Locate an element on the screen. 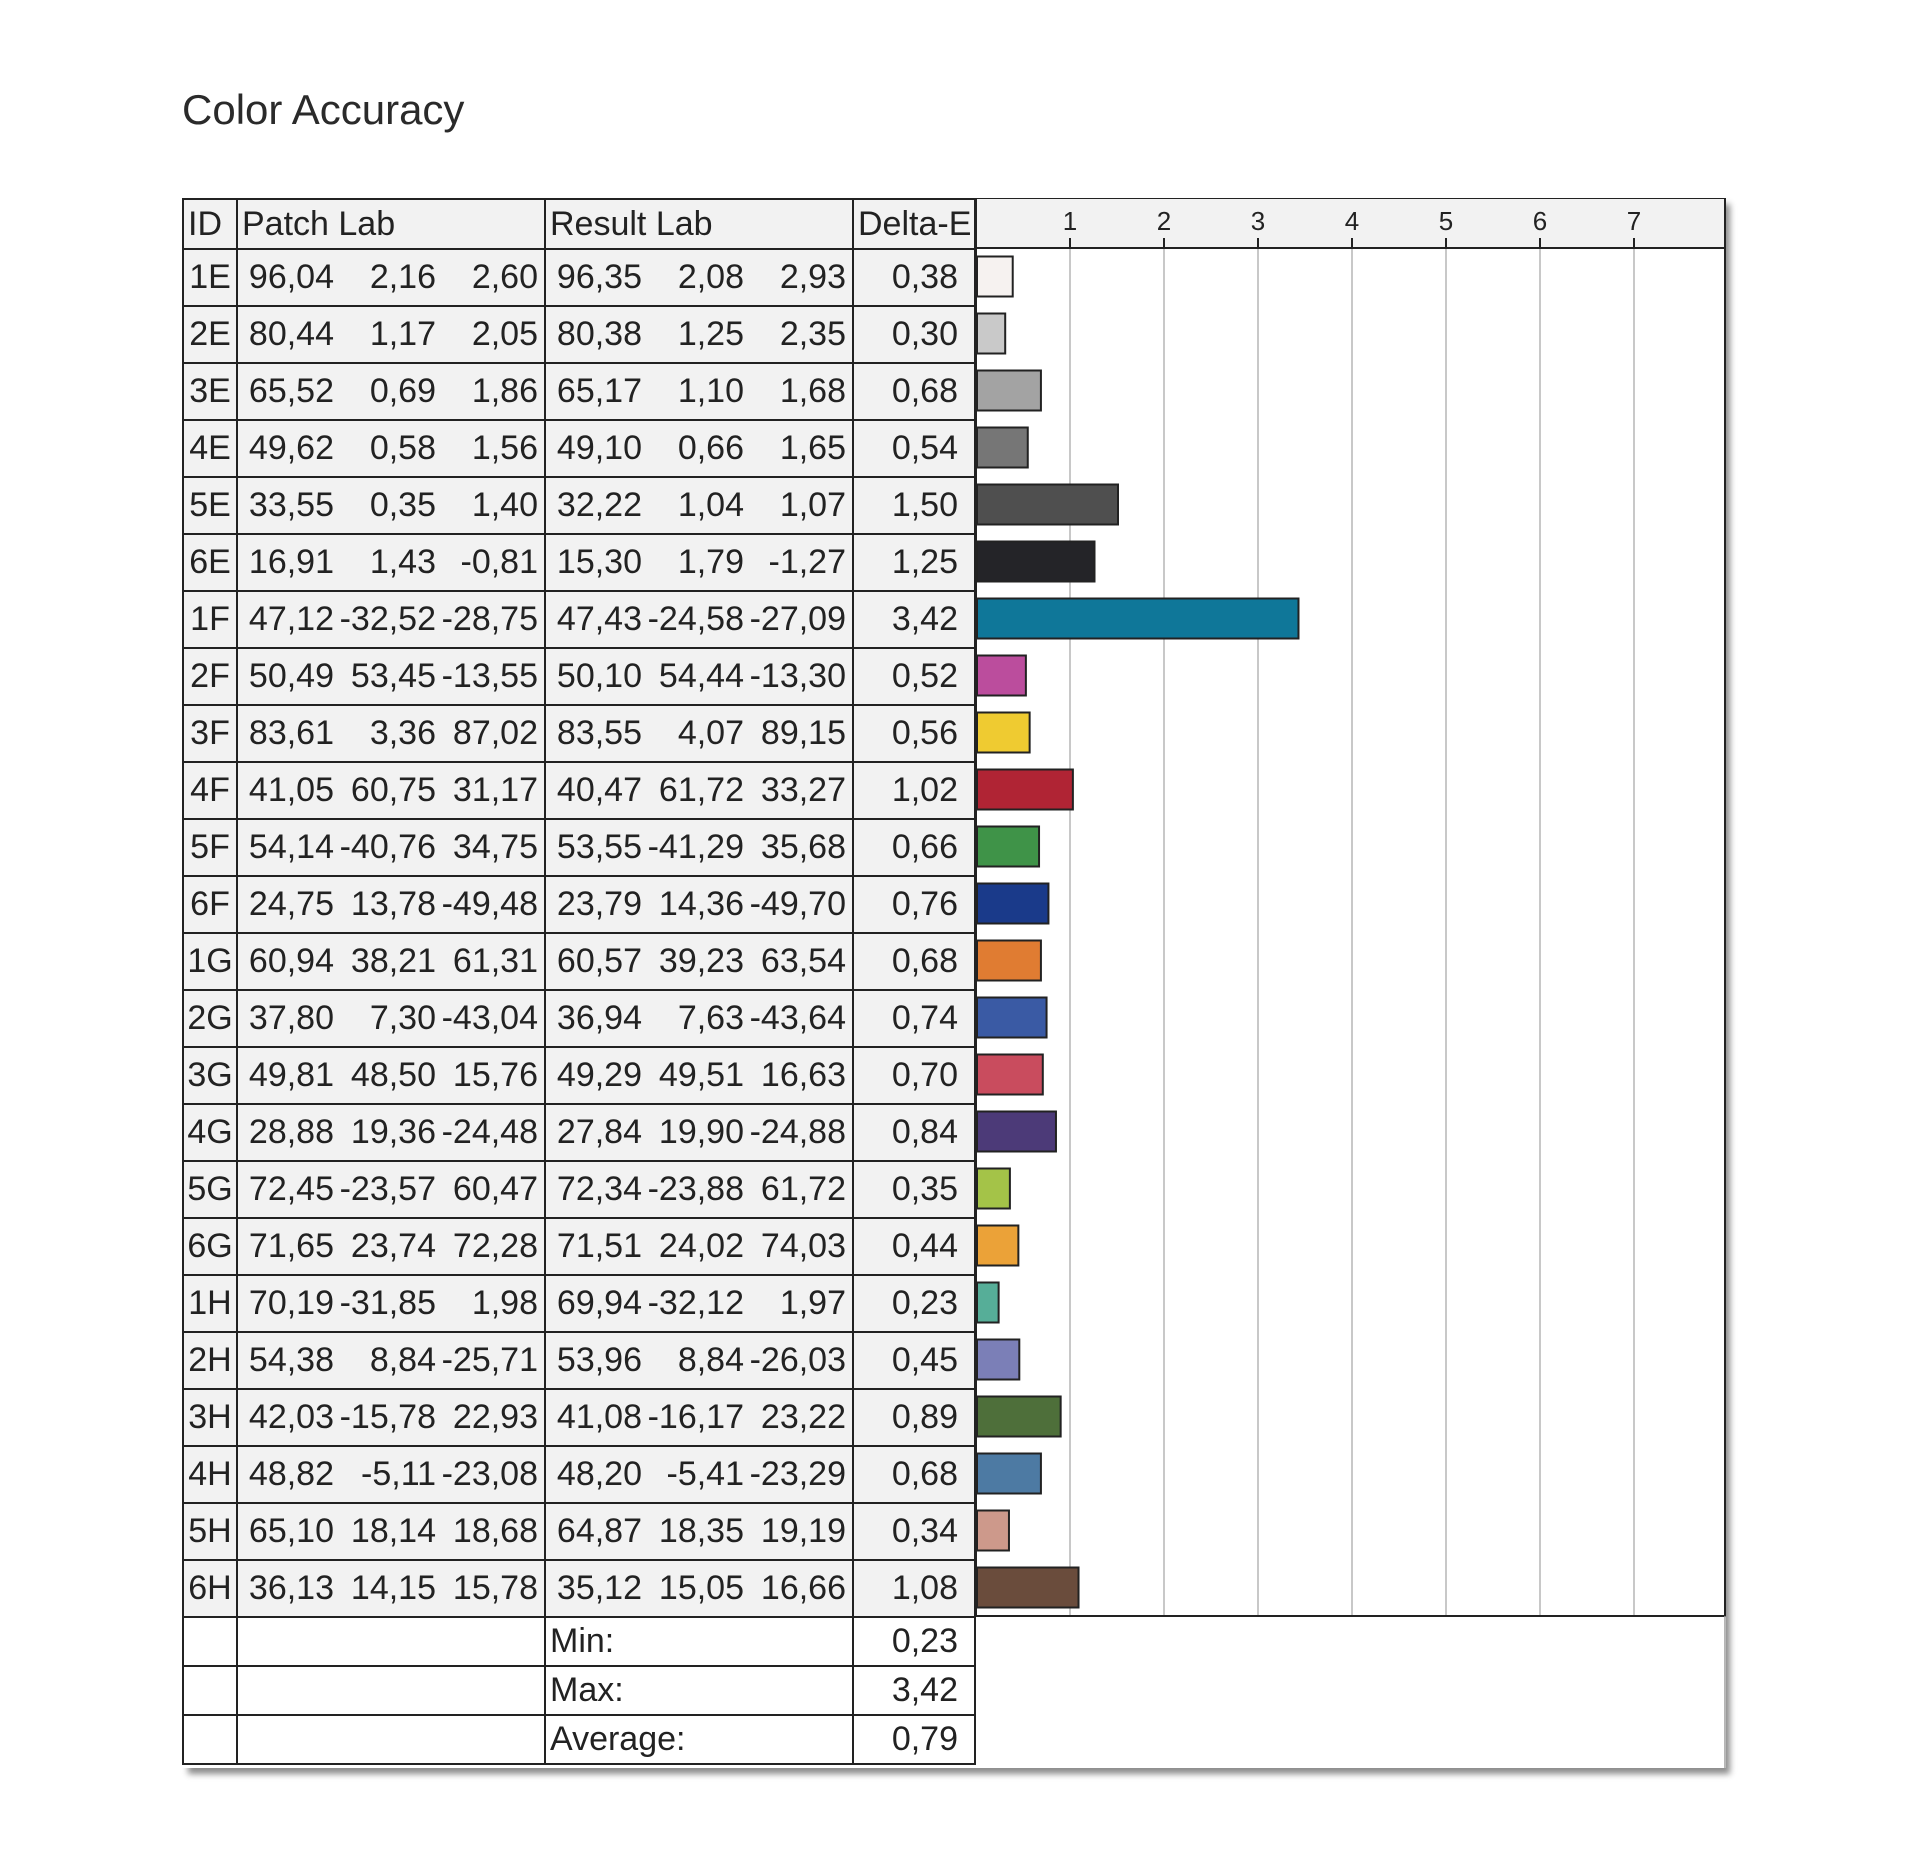 The width and height of the screenshot is (1920, 1859). result-lab-value: 1,25 is located at coordinates (710, 334).